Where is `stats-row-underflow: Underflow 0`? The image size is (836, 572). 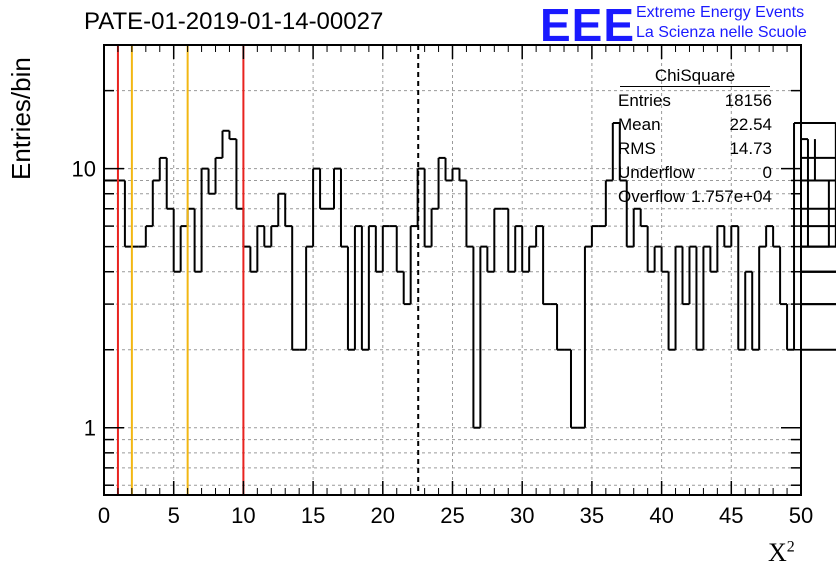
stats-row-underflow: Underflow 0 is located at coordinates (695, 173).